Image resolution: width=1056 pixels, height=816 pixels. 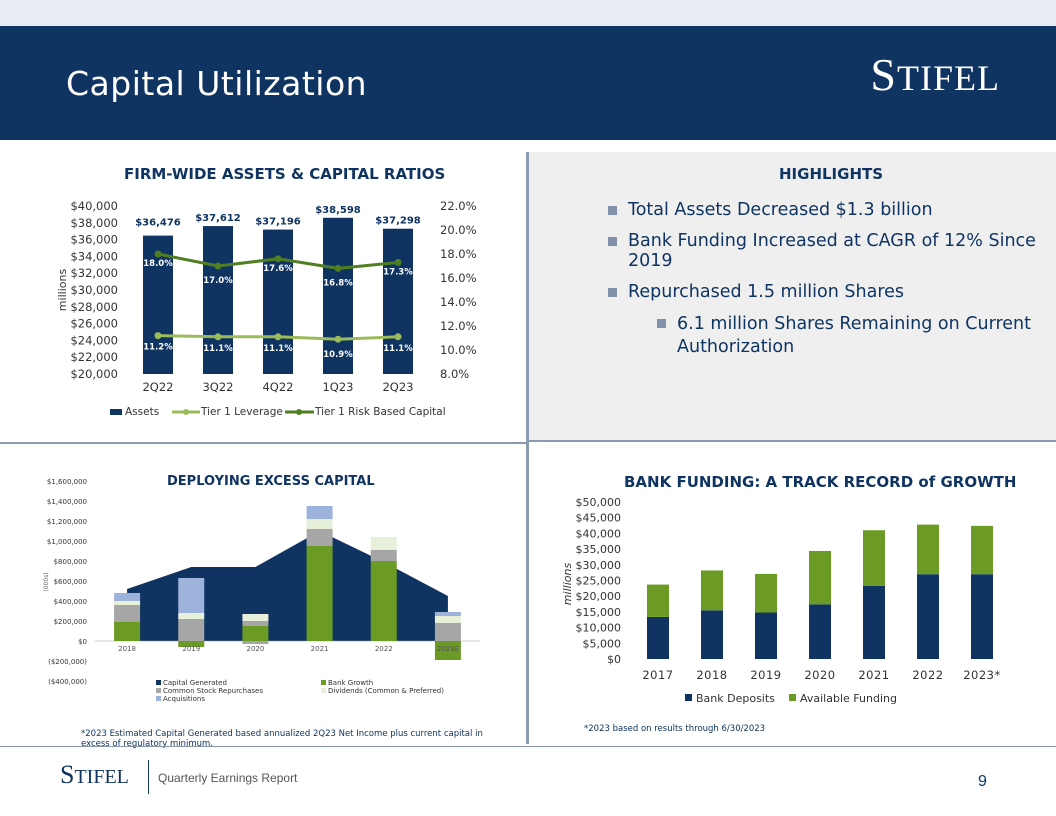 What do you see at coordinates (458, 230) in the screenshot?
I see `y2-tick-label: 20.0%` at bounding box center [458, 230].